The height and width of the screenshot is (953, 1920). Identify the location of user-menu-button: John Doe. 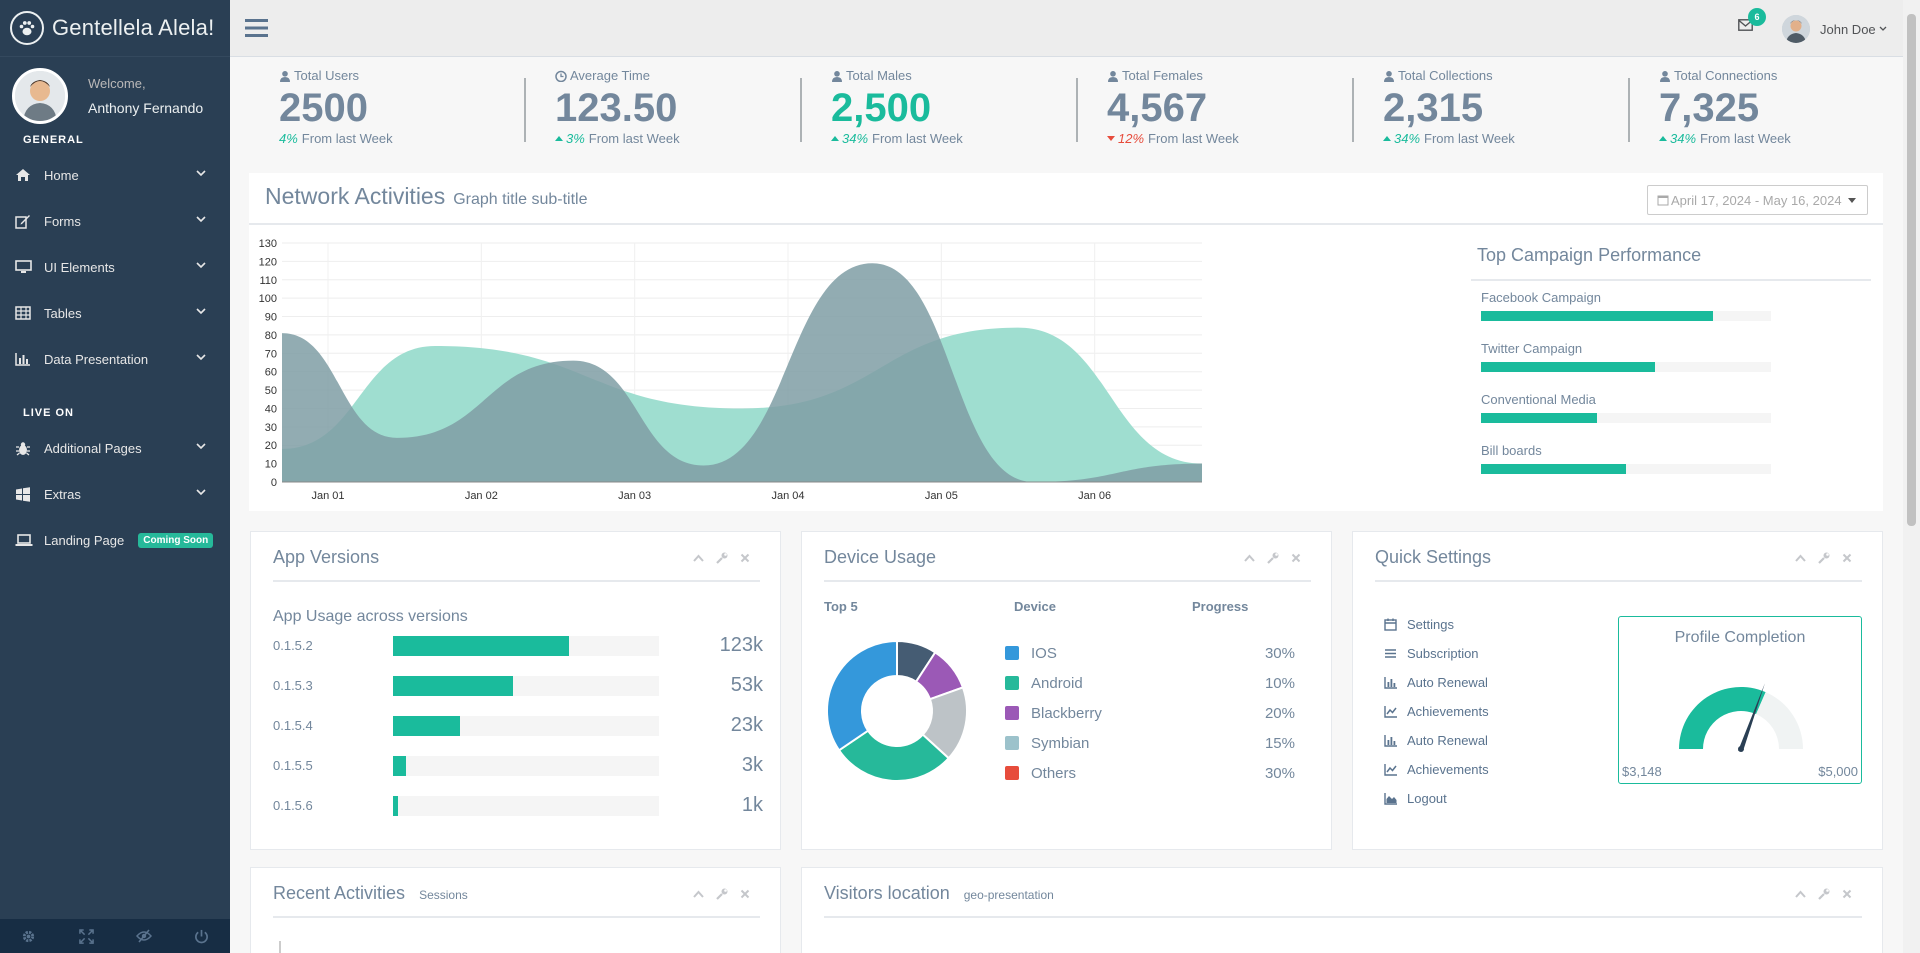
(1834, 29).